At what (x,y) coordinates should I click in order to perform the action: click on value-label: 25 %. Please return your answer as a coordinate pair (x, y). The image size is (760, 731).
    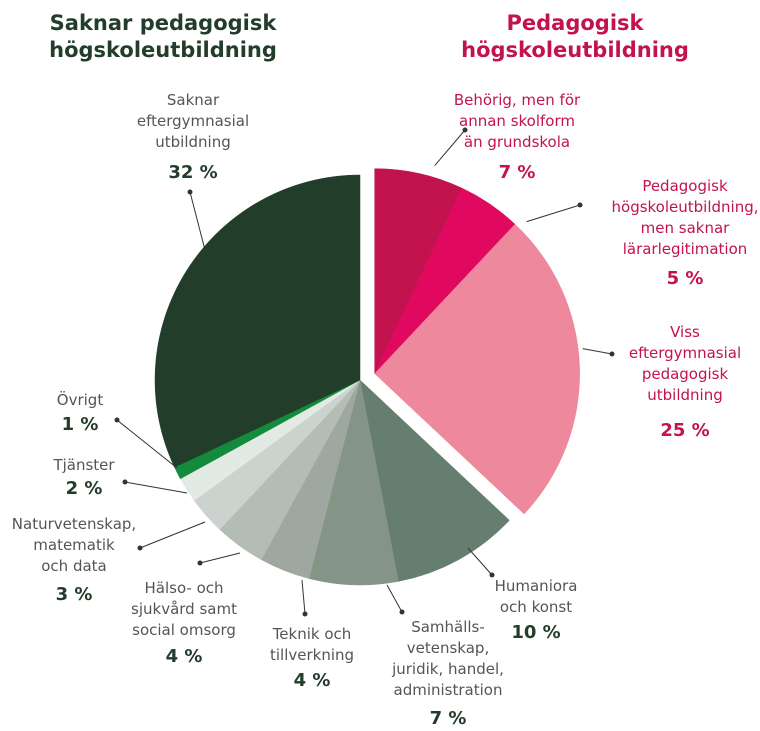
    Looking at the image, I should click on (685, 430).